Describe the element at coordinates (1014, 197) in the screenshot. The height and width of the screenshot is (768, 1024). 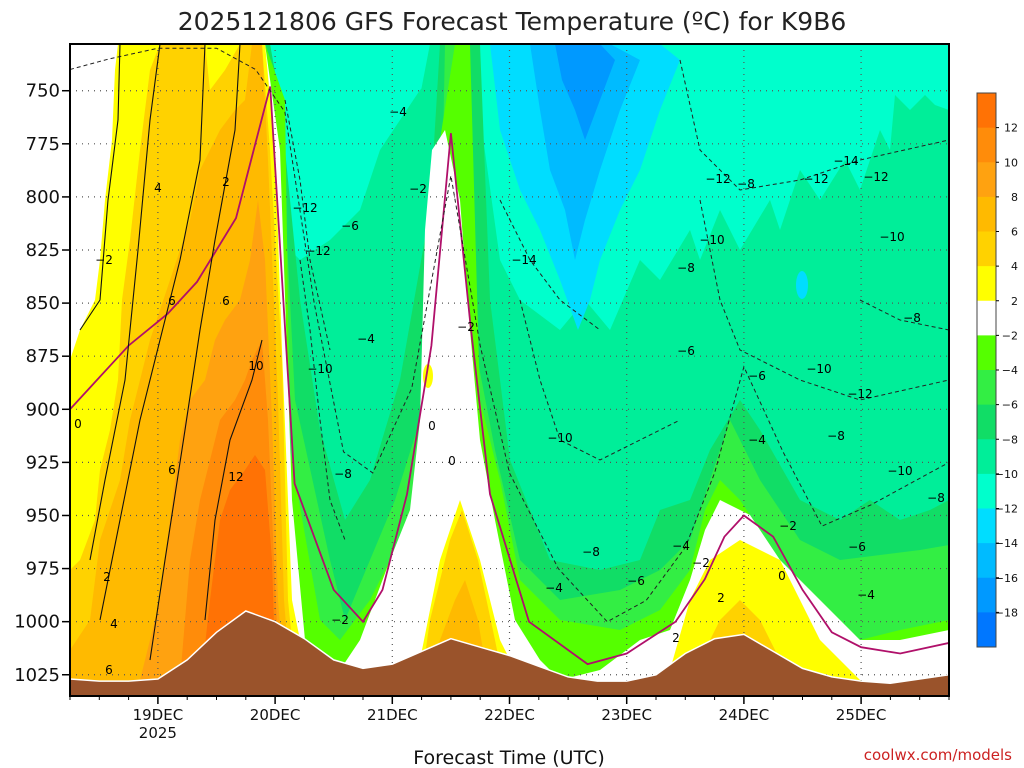
I see `colorbar-tick-label: 8` at that location.